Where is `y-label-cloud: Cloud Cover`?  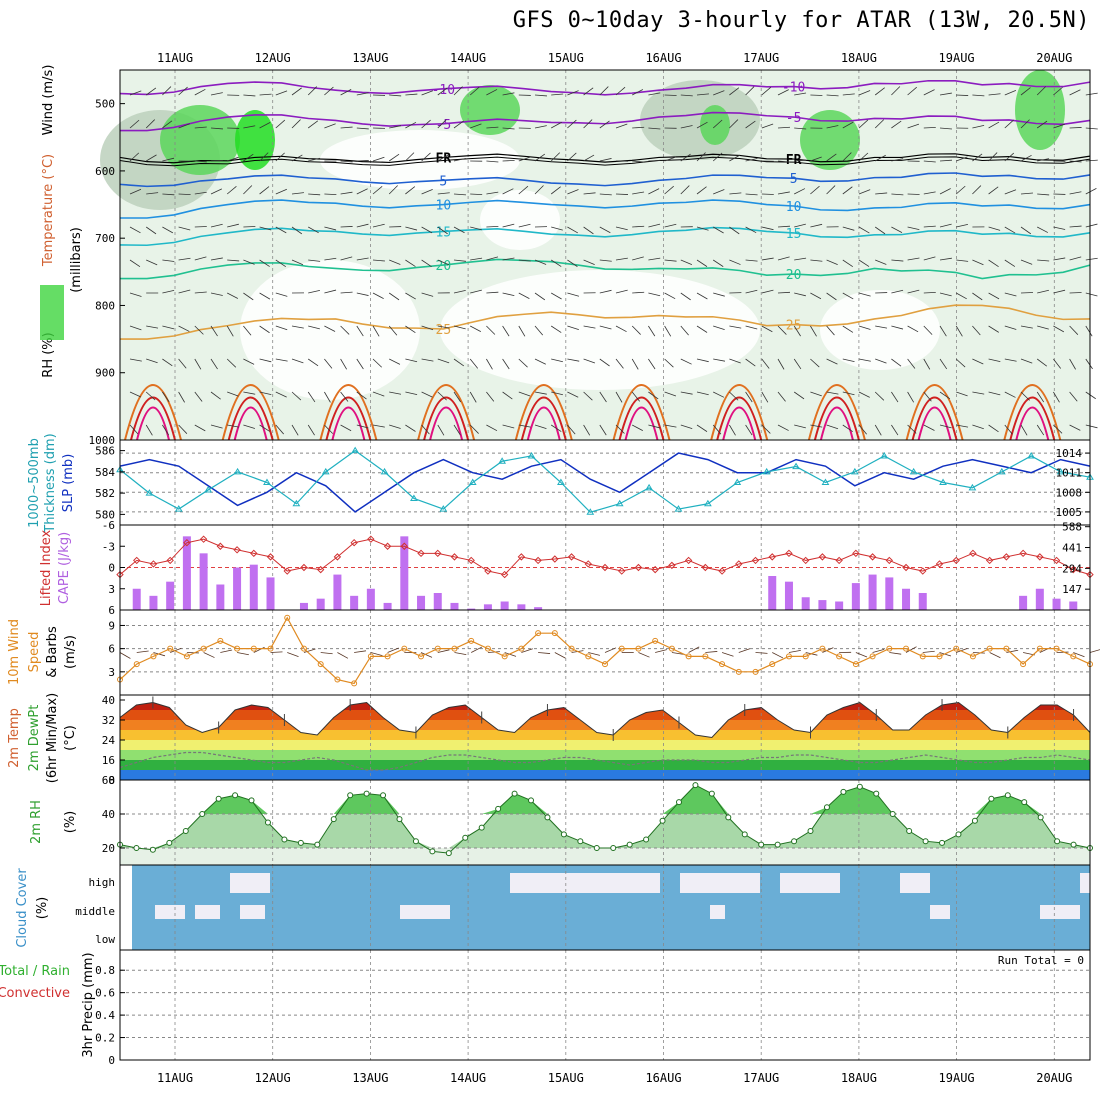 y-label-cloud: Cloud Cover is located at coordinates (22, 908).